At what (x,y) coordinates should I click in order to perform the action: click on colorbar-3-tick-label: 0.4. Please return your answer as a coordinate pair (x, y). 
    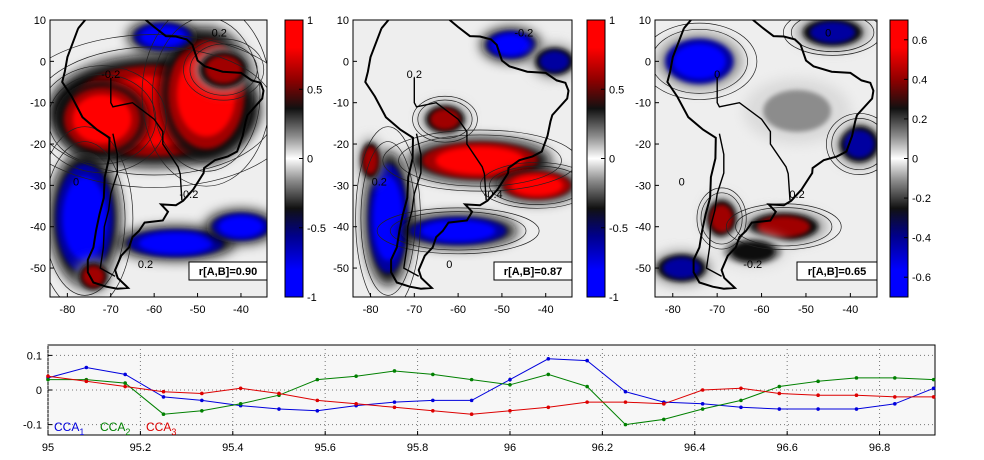
    Looking at the image, I should click on (919, 80).